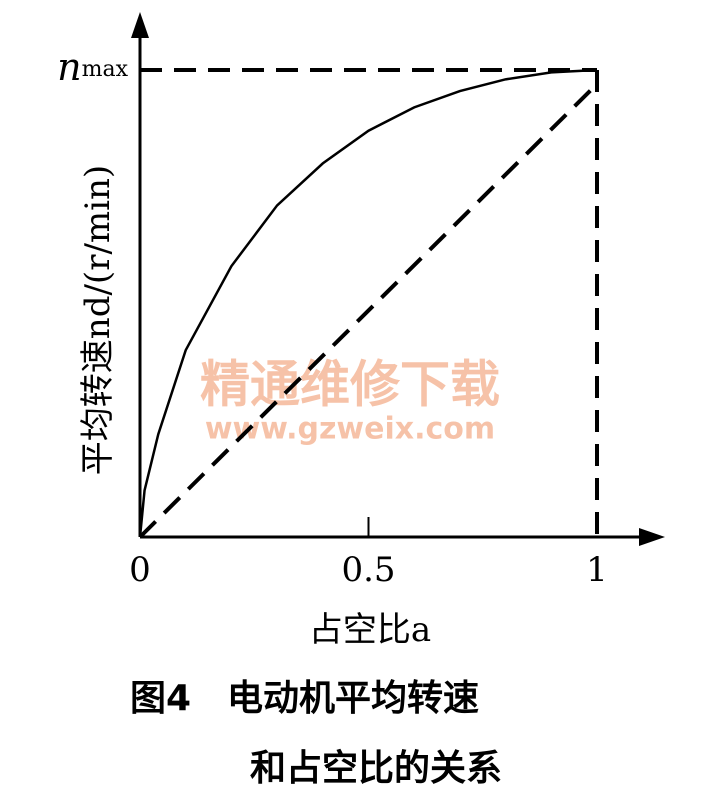 Image resolution: width=705 pixels, height=800 pixels. What do you see at coordinates (376, 768) in the screenshot?
I see `chart-subtitle: 和占空比的关系` at bounding box center [376, 768].